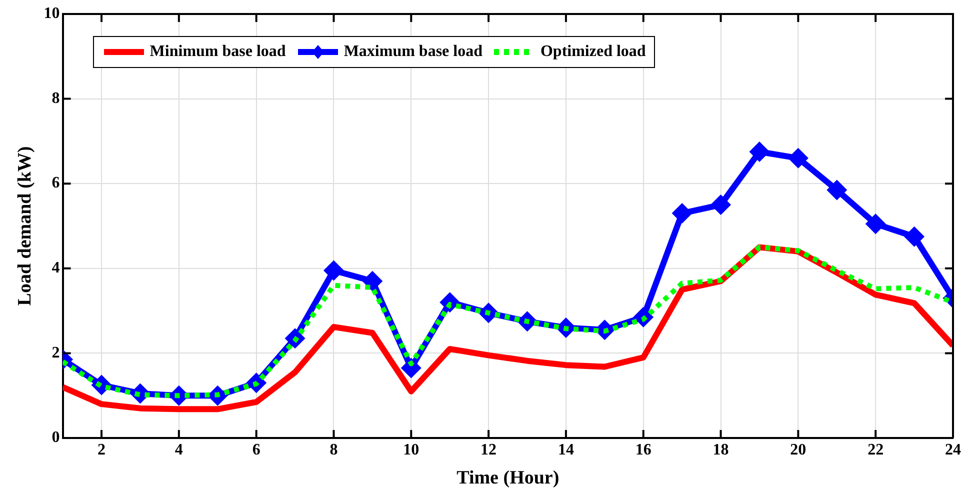  Describe the element at coordinates (593, 52) in the screenshot. I see `legend-label: Optimized load` at that location.